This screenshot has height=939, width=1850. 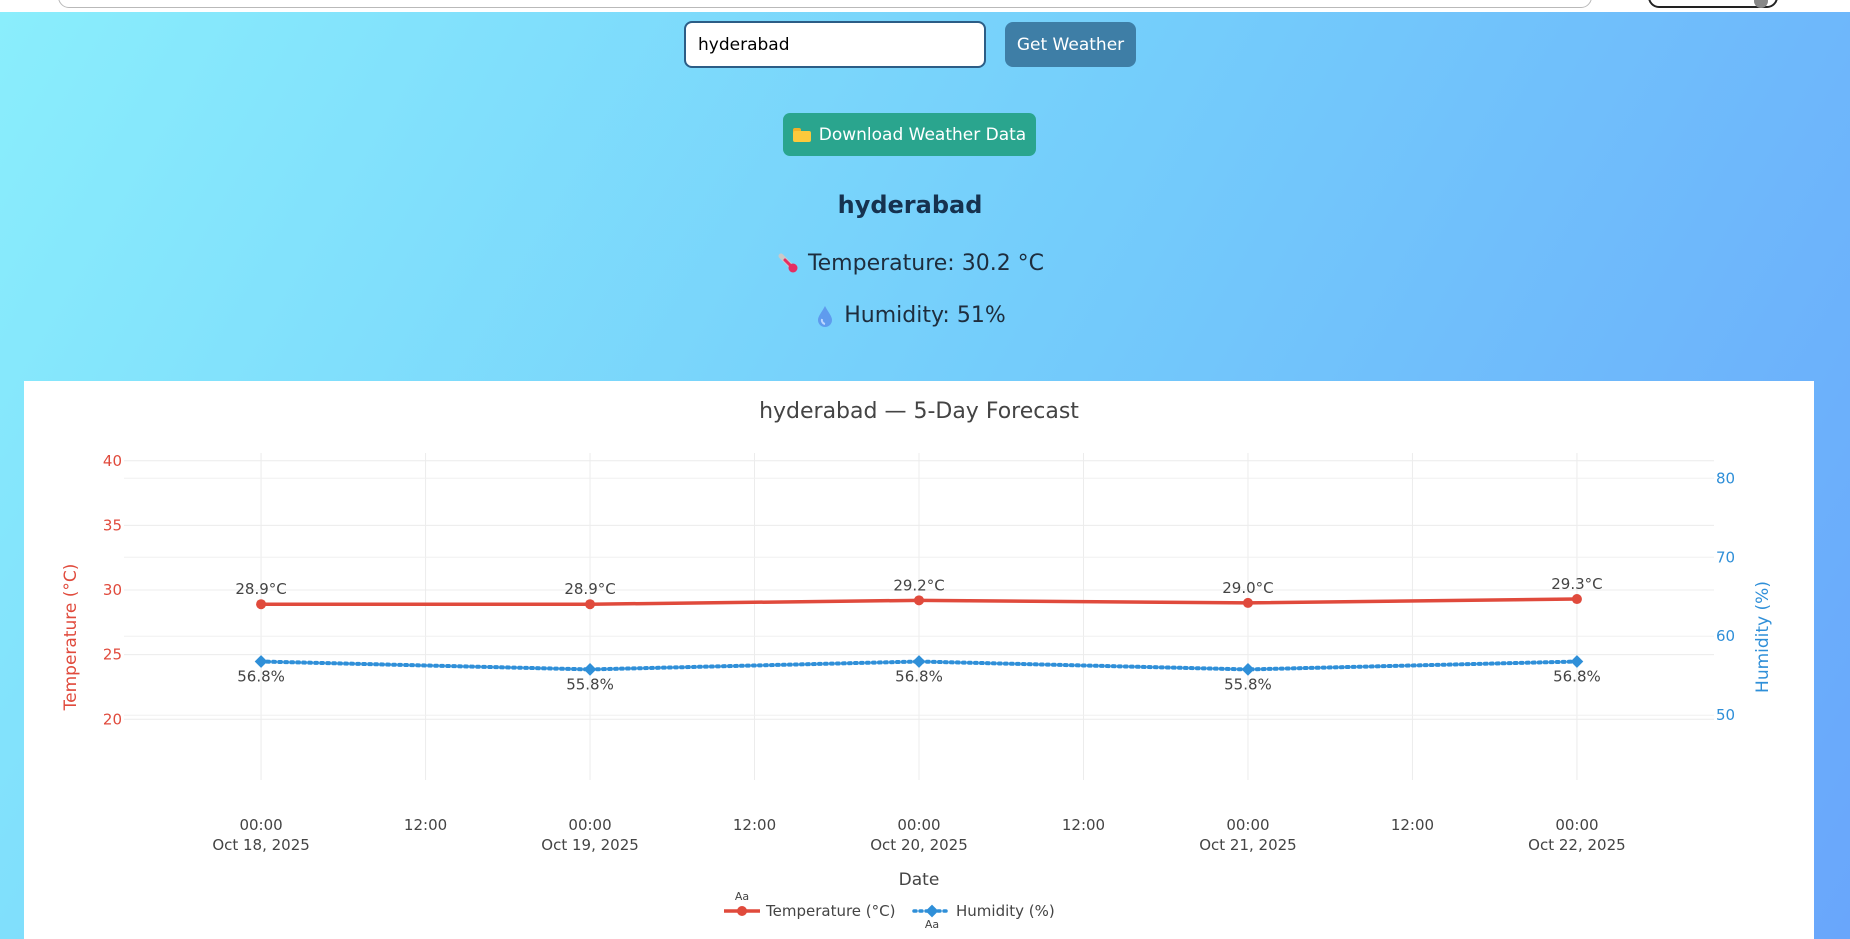 What do you see at coordinates (590, 845) in the screenshot?
I see `x-tick-date-label: Oct 19, 2025` at bounding box center [590, 845].